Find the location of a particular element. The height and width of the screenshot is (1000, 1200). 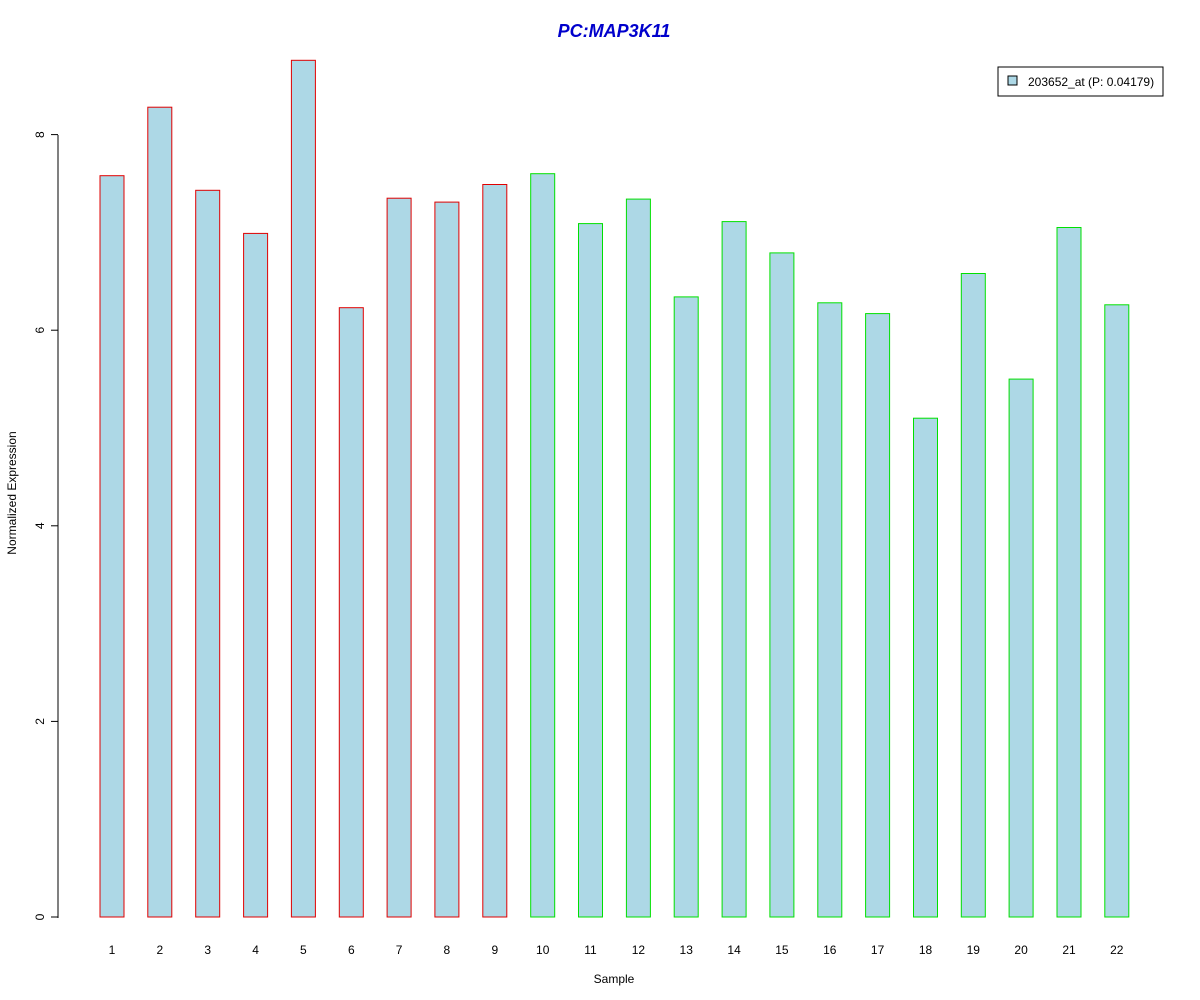

x-tick-label: 14 is located at coordinates (734, 950).